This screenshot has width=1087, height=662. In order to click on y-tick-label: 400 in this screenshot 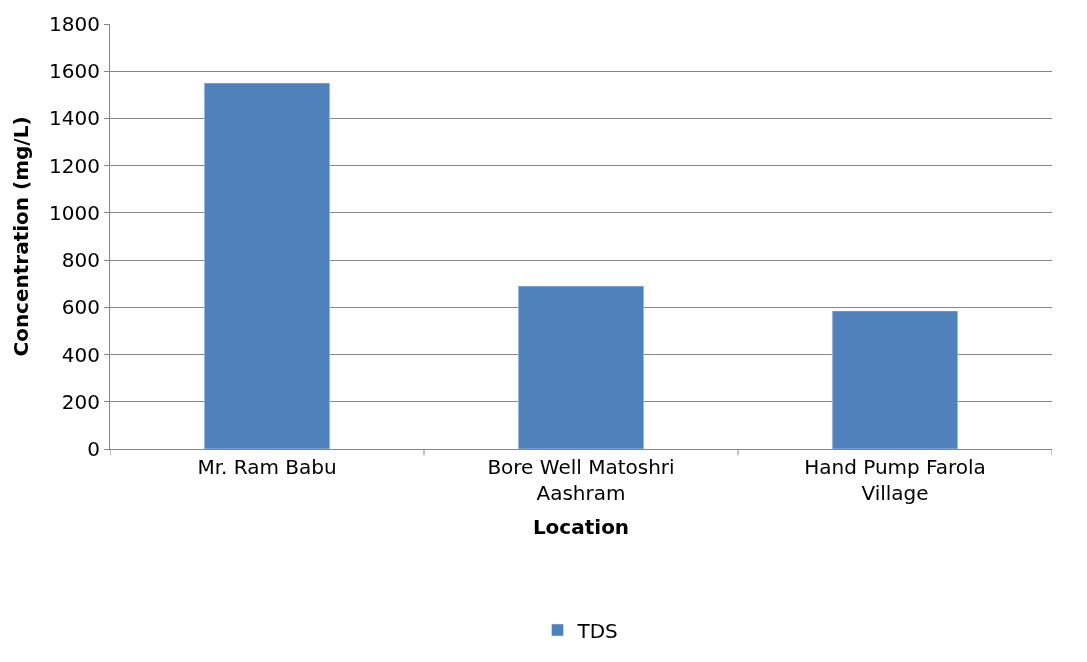, I will do `click(80, 354)`.